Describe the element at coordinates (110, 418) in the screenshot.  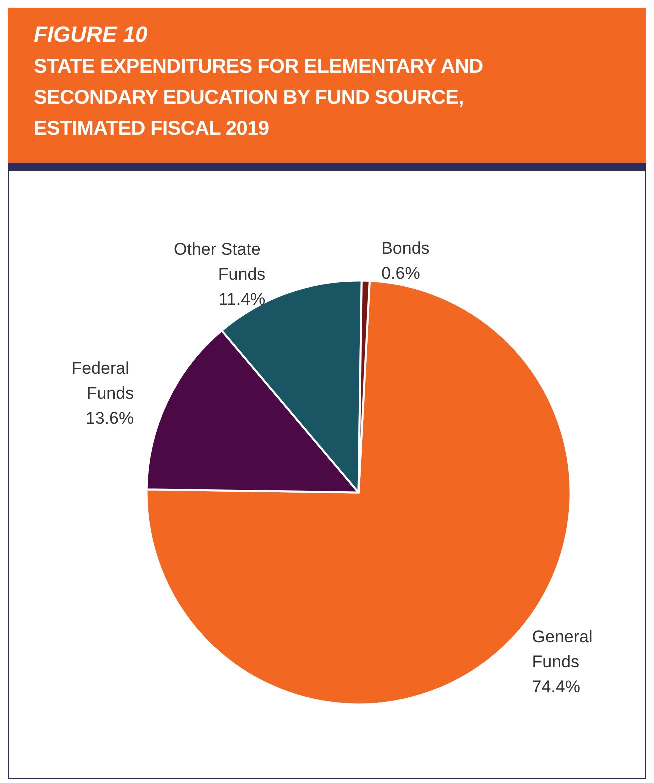
I see `data-label: 13.6%` at that location.